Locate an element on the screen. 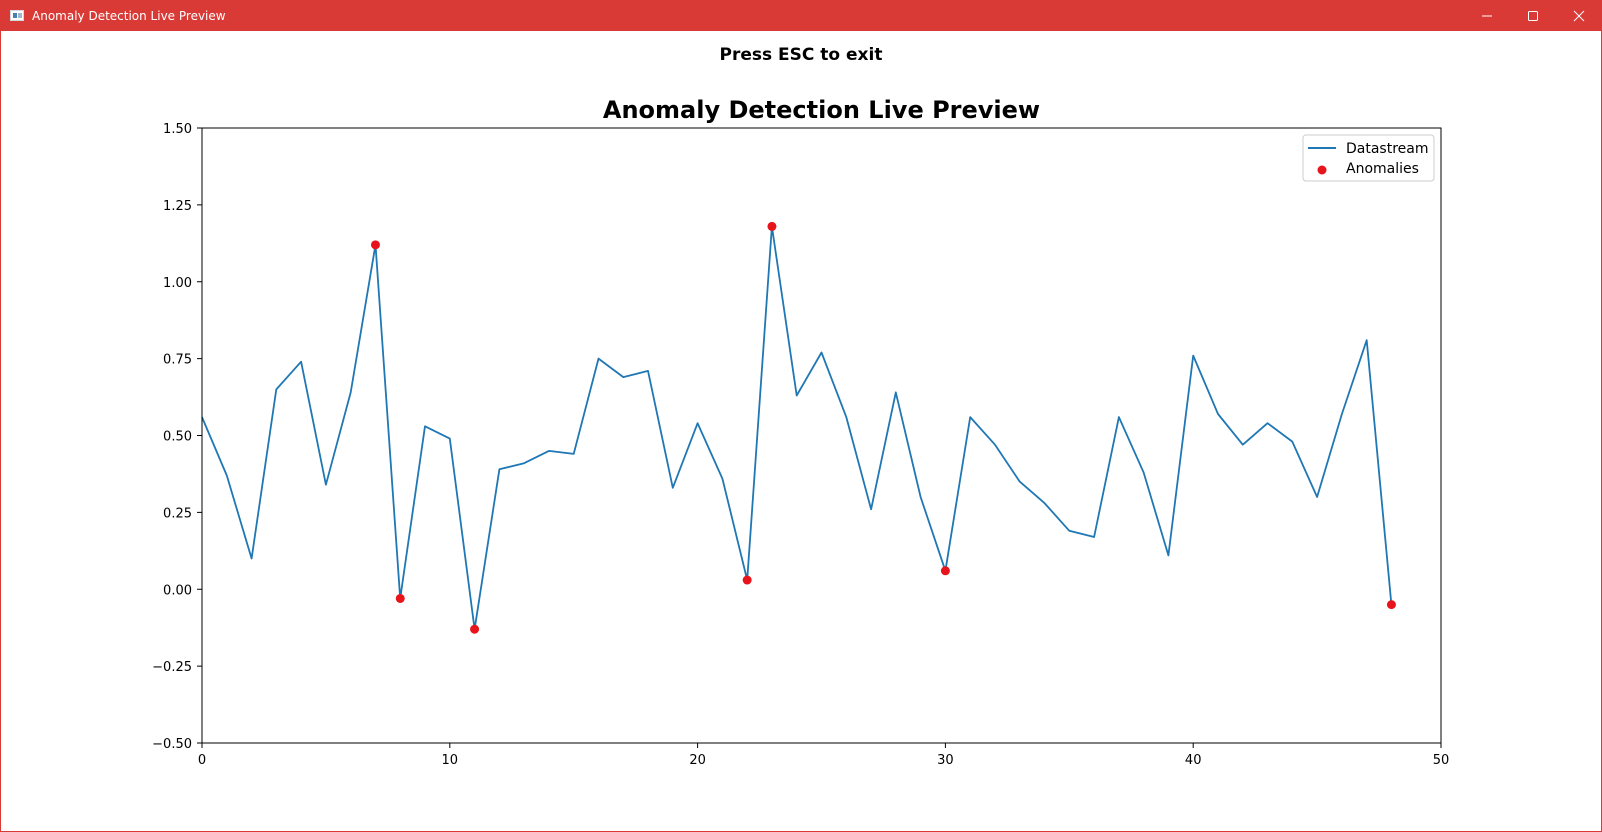 The width and height of the screenshot is (1602, 832). y-tick-label: 0.50 is located at coordinates (177, 437).